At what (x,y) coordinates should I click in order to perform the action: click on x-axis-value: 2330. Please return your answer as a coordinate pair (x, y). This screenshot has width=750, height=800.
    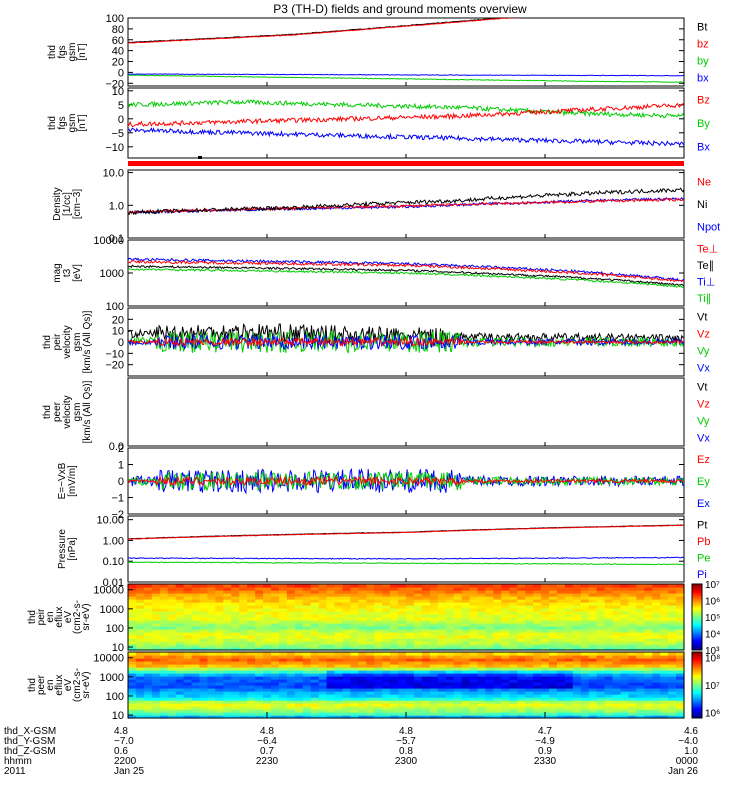
    Looking at the image, I should click on (545, 761).